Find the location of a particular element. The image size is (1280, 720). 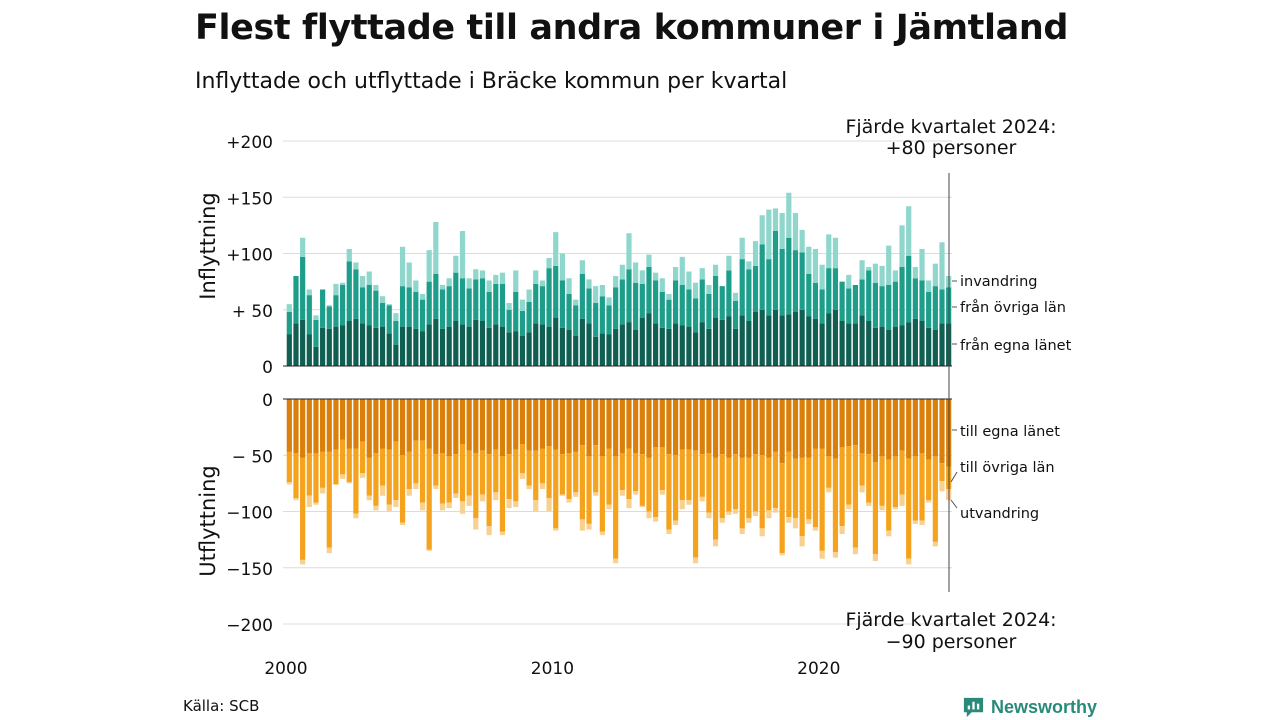

brand: Newsworthy is located at coordinates (1029, 707).